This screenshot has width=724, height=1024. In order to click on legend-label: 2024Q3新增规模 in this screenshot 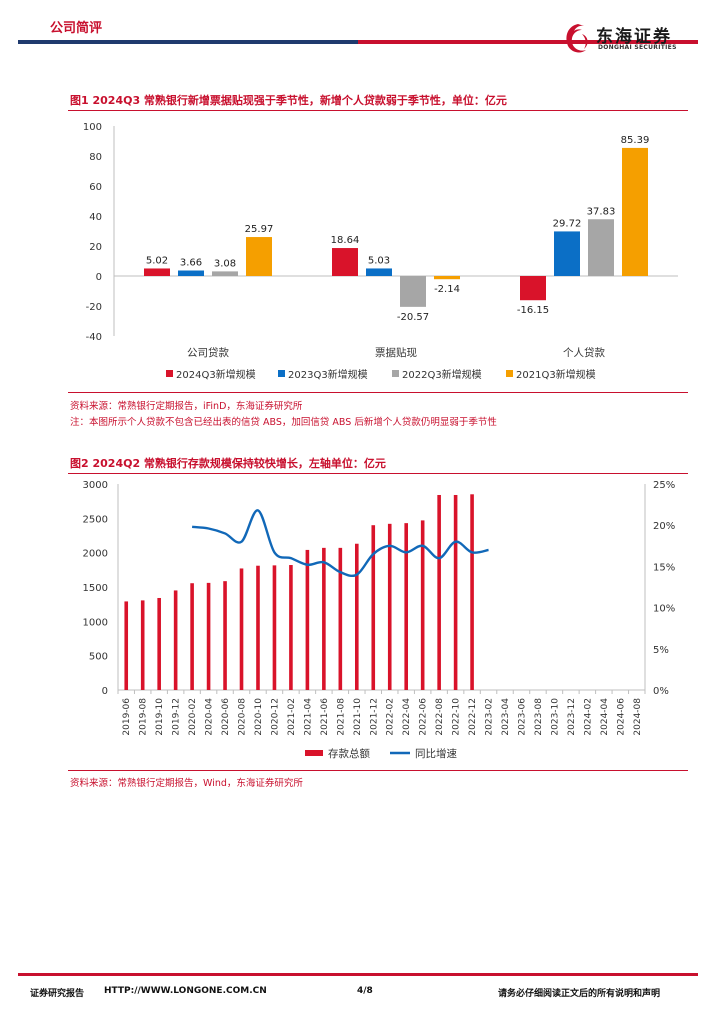, I will do `click(216, 374)`.